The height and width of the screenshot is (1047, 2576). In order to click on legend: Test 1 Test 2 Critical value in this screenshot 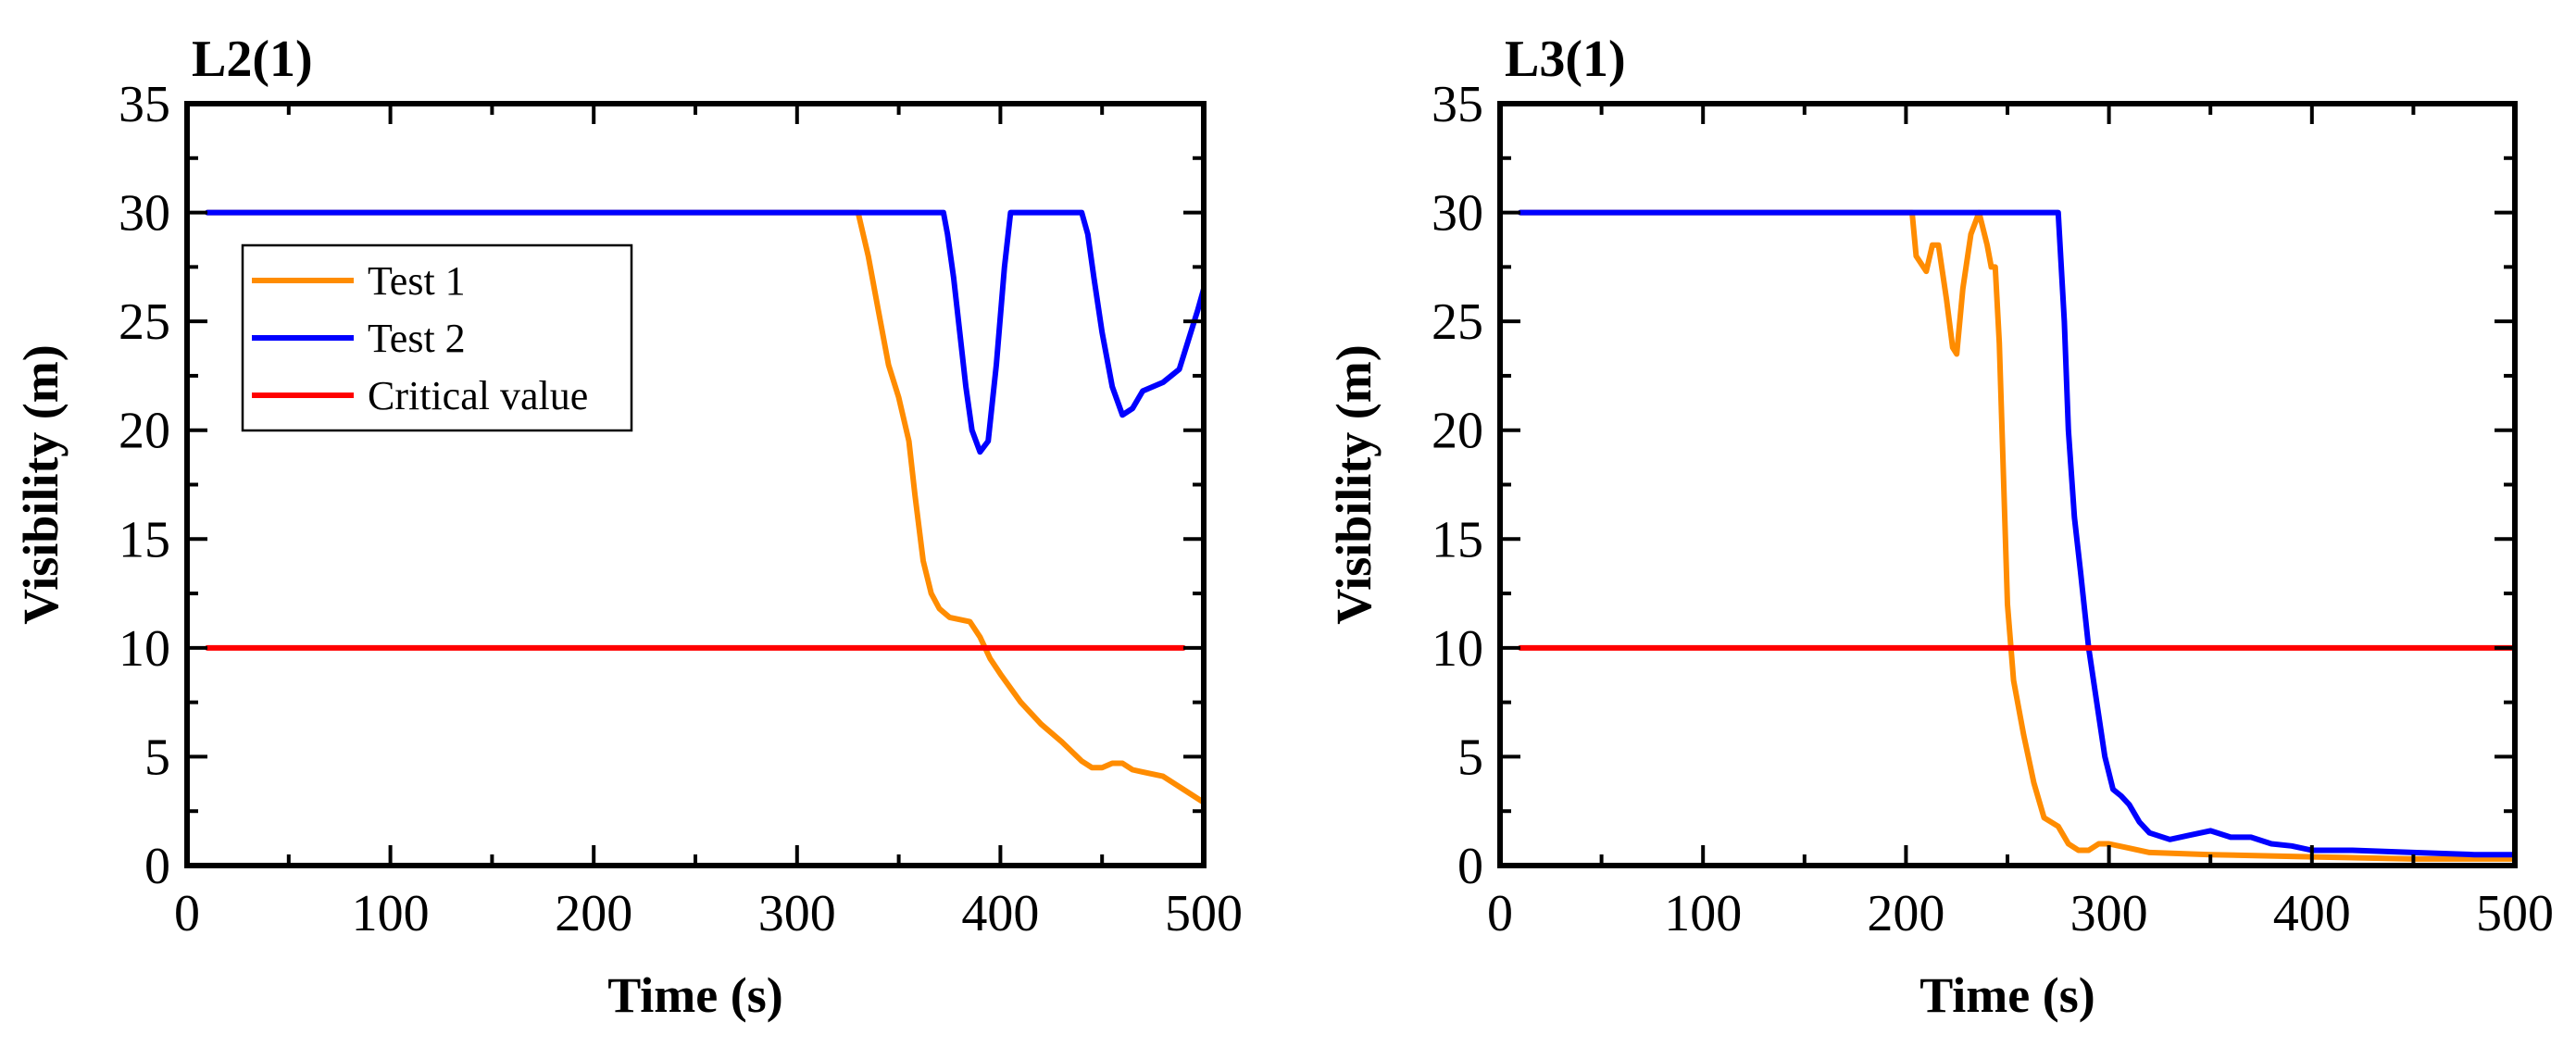, I will do `click(437, 337)`.